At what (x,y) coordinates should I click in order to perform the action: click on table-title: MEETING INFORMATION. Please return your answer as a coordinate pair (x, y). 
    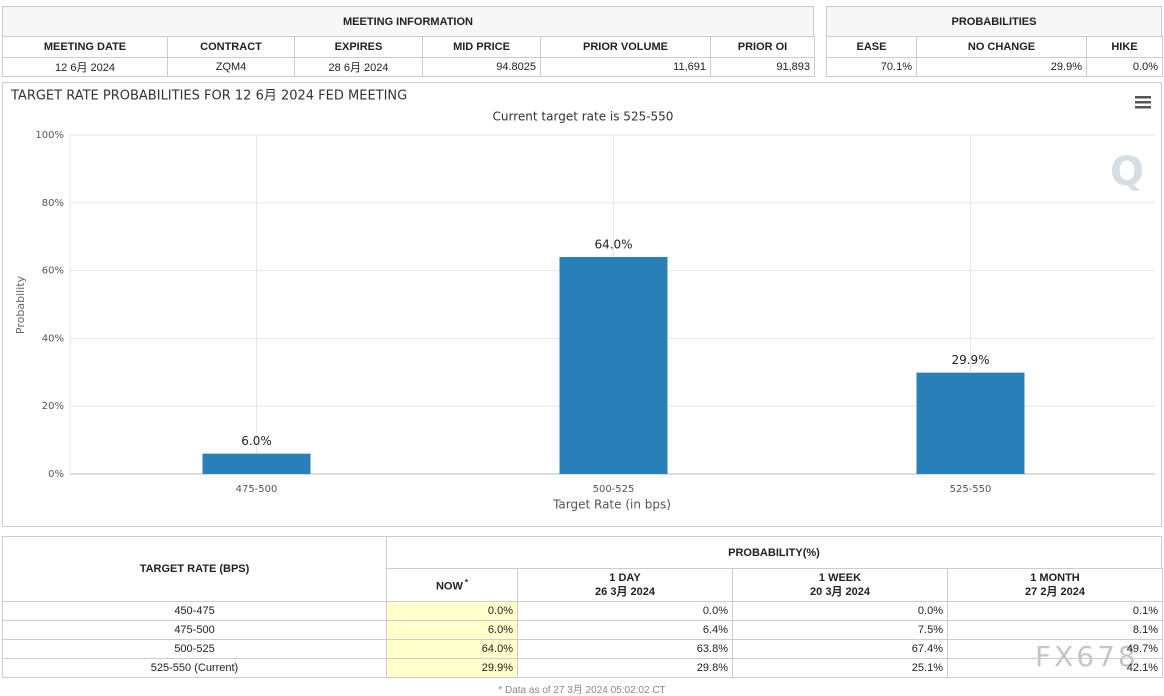
    Looking at the image, I should click on (408, 21).